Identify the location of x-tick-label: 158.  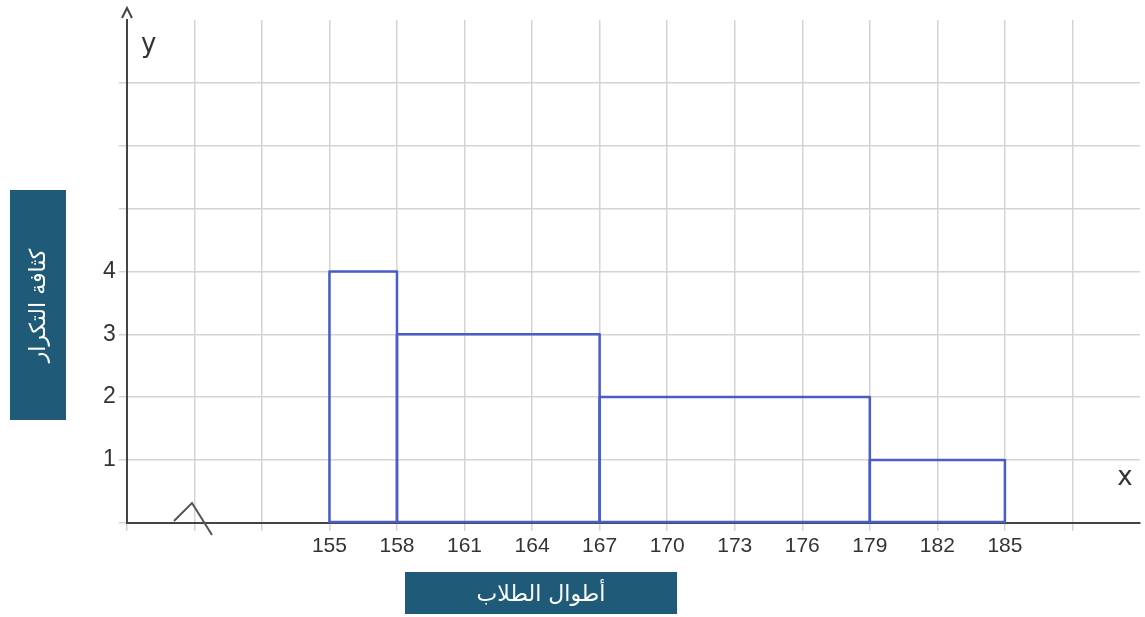
(397, 545).